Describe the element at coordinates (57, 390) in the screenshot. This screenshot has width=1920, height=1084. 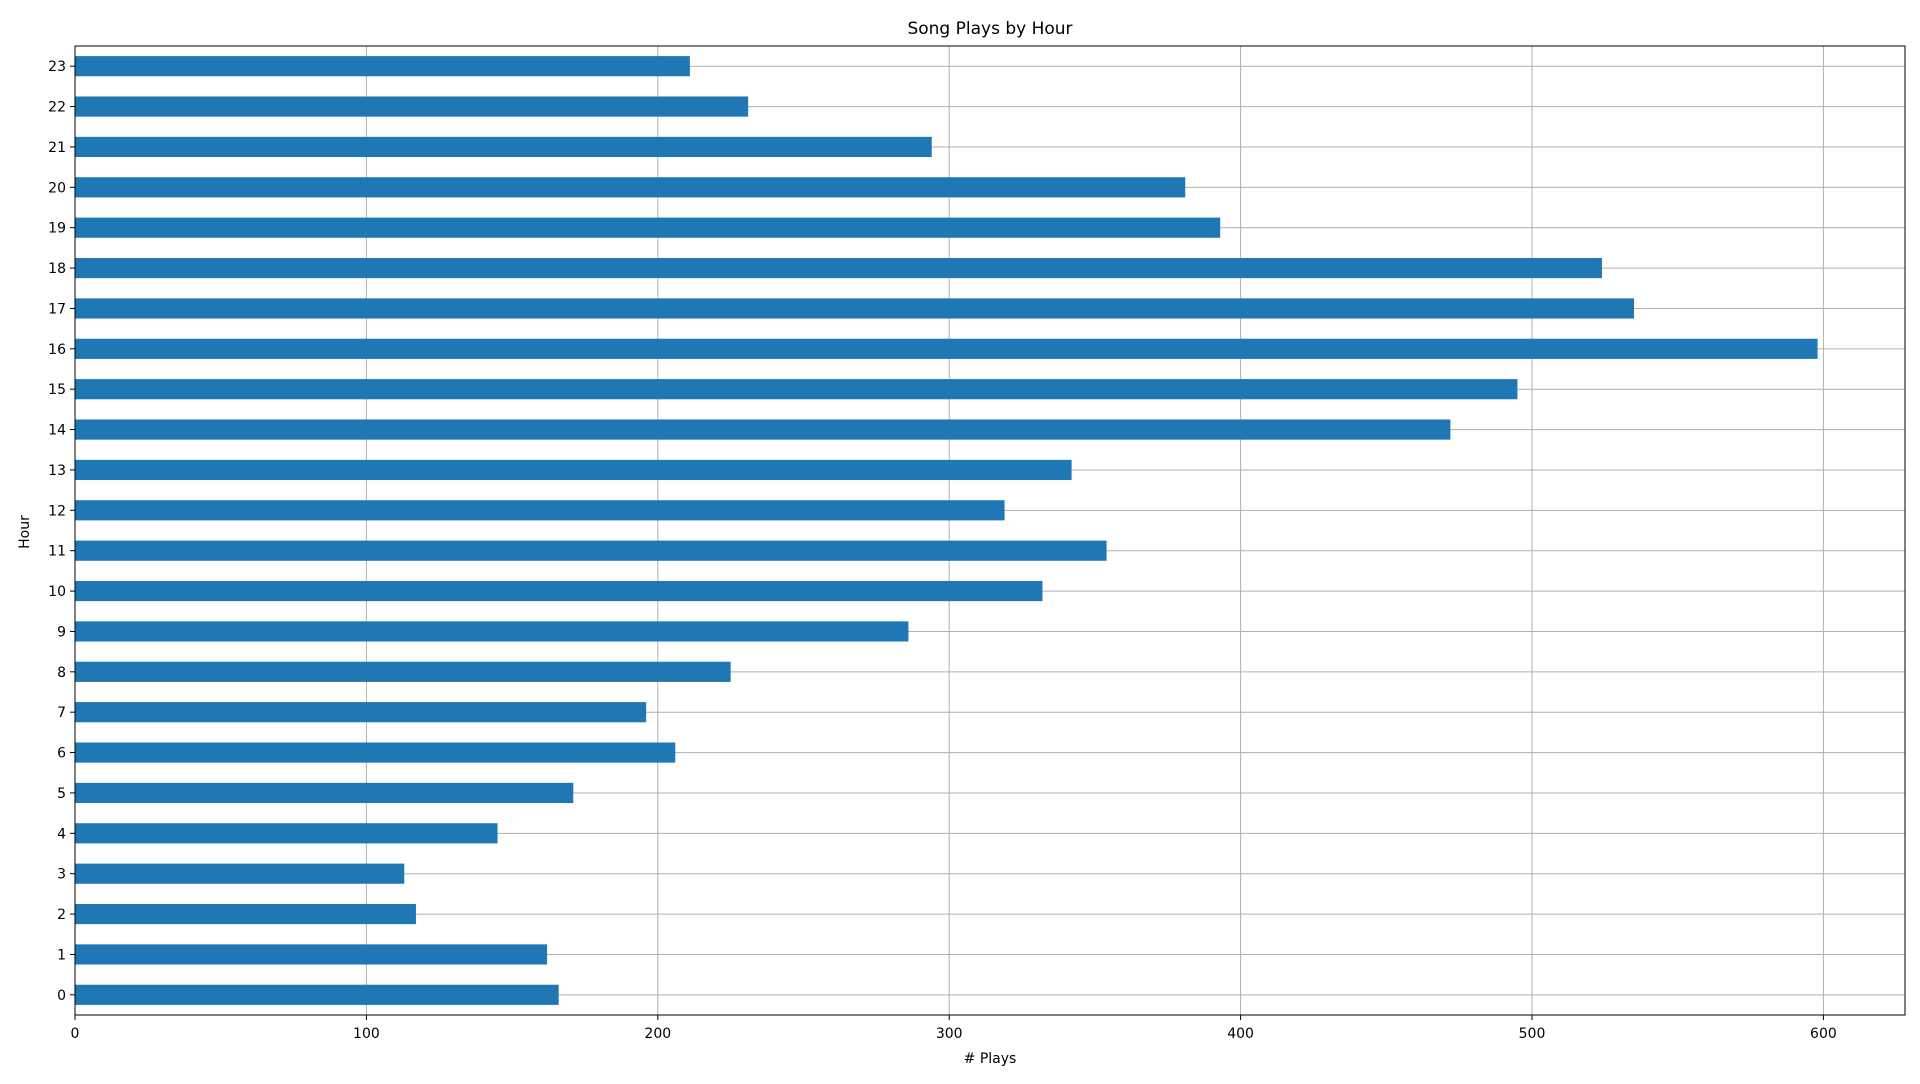
I see `y-tick-label: 15` at that location.